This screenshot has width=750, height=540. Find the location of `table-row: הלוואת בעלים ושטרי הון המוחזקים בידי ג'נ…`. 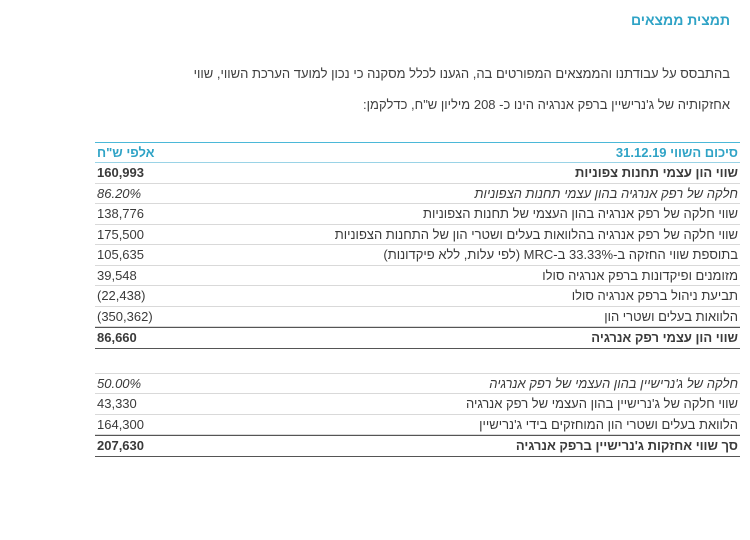

table-row: הלוואת בעלים ושטרי הון המוחזקים בידי ג'נ… is located at coordinates (417, 425).